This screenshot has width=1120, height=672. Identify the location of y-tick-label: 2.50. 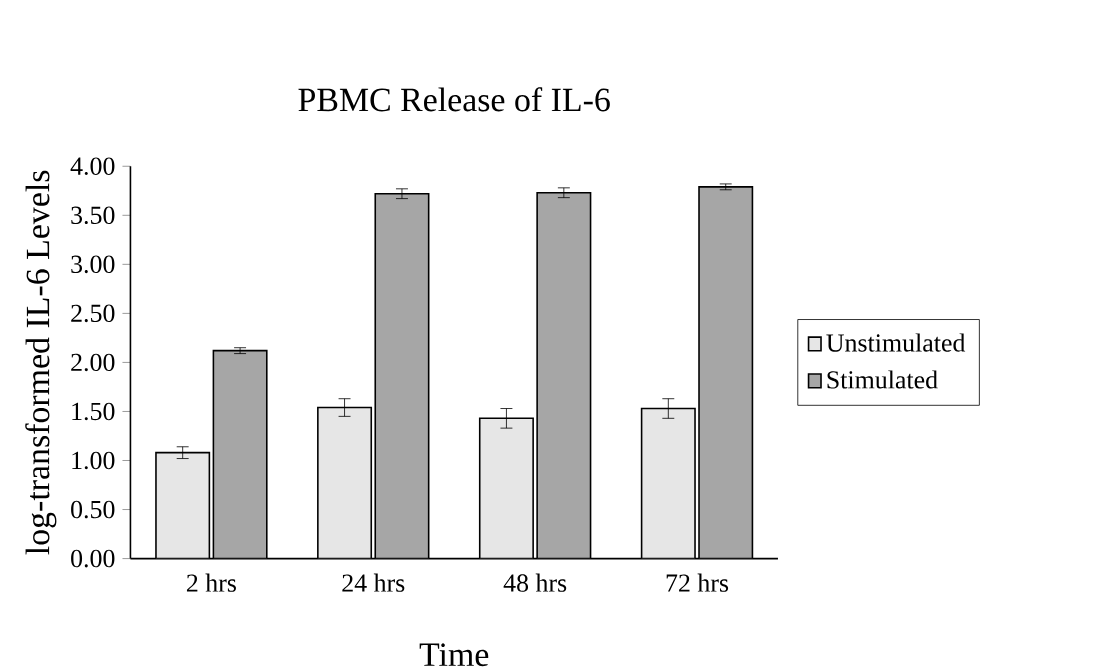
(93, 313).